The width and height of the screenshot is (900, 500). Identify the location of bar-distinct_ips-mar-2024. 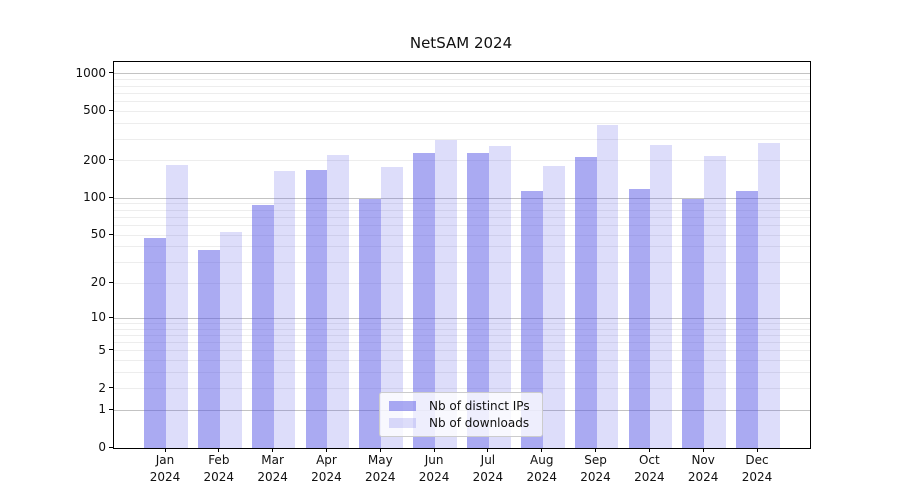
(262, 326).